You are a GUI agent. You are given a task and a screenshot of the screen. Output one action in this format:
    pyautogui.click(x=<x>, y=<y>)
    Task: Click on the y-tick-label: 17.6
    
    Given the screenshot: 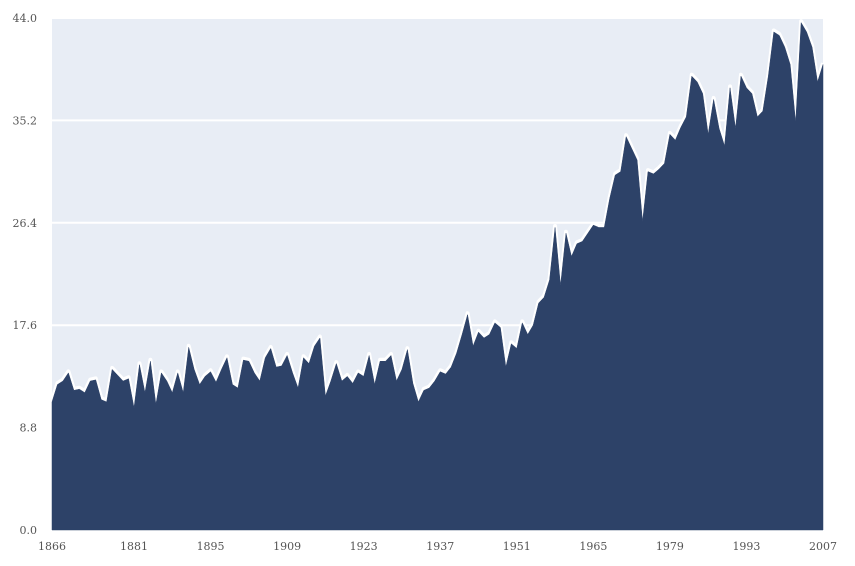 What is the action you would take?
    pyautogui.click(x=25, y=325)
    